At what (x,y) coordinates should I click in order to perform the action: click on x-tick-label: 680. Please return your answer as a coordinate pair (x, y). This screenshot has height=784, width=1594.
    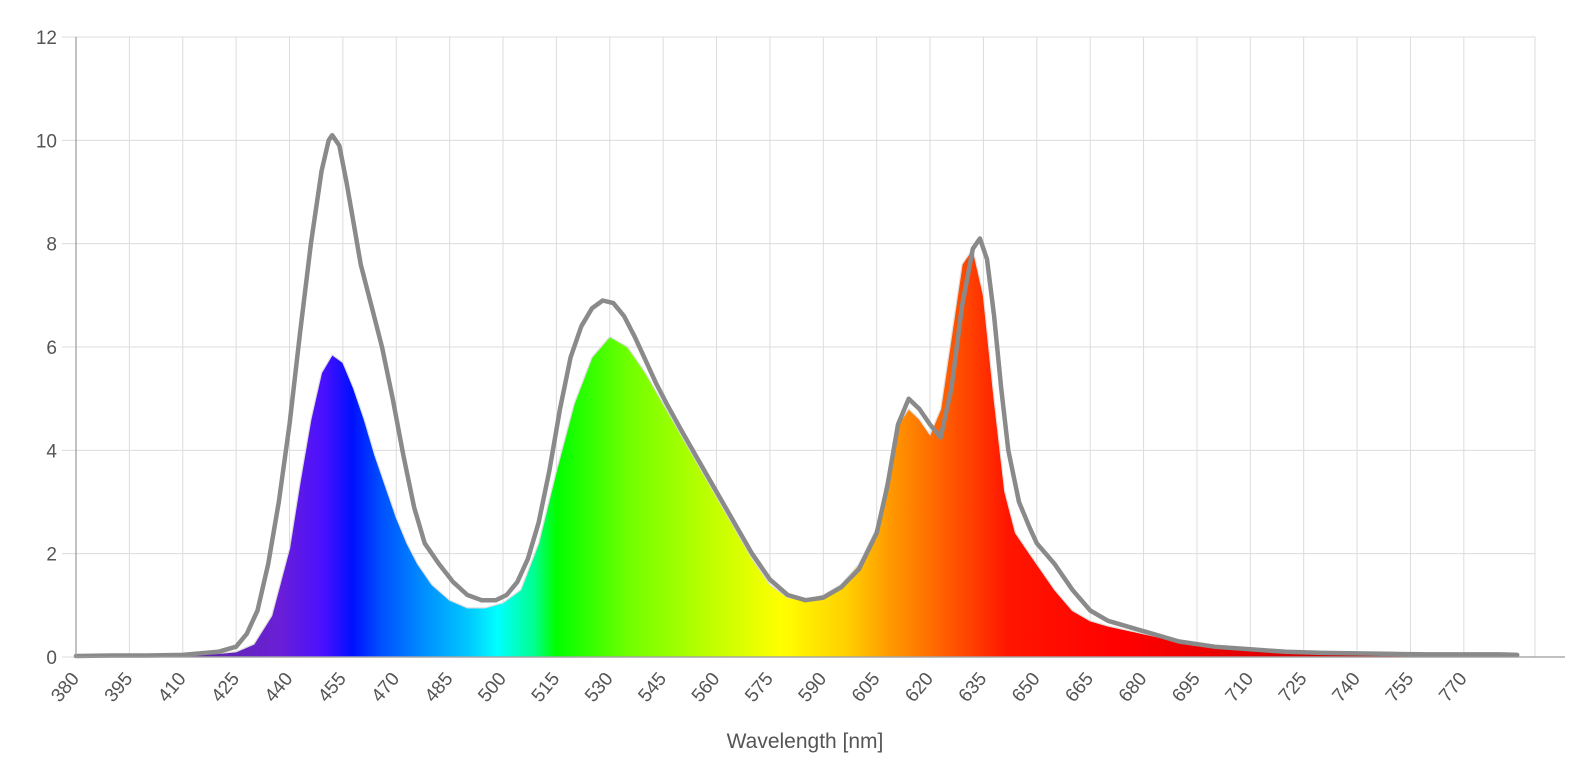
    Looking at the image, I should click on (1133, 688).